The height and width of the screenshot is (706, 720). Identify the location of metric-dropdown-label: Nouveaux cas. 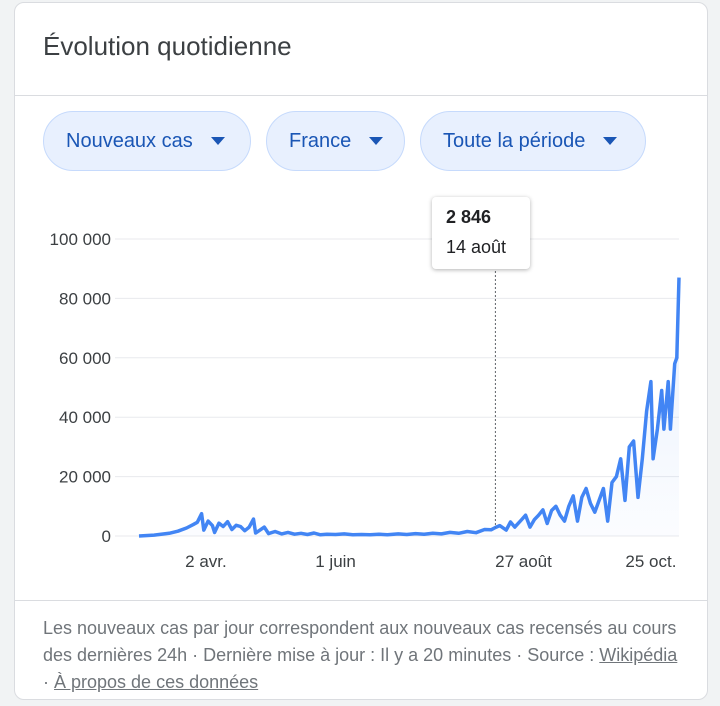
(129, 140).